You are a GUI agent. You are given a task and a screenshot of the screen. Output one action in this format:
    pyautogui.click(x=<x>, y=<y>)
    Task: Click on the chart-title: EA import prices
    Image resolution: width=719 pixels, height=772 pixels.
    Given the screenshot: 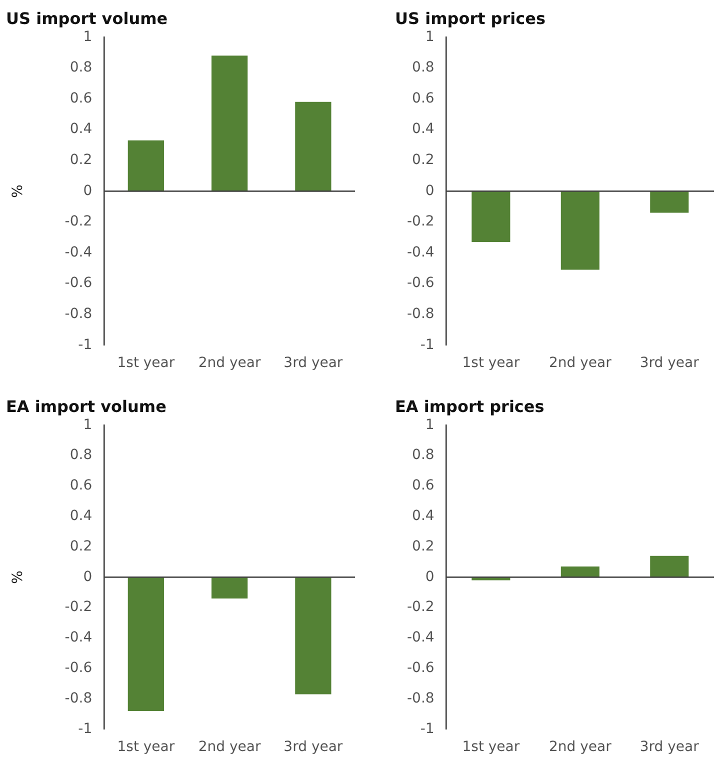 What is the action you would take?
    pyautogui.click(x=469, y=406)
    